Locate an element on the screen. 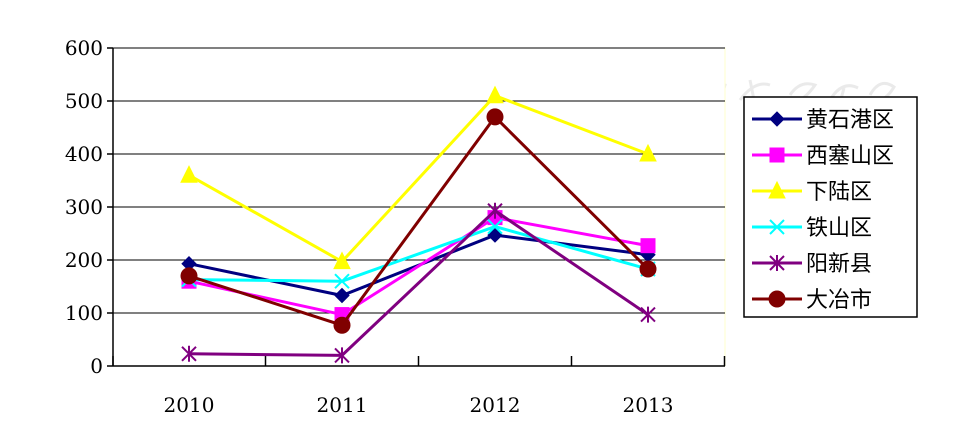 This screenshot has width=955, height=434. legend-label: 西塞山区 is located at coordinates (850, 156).